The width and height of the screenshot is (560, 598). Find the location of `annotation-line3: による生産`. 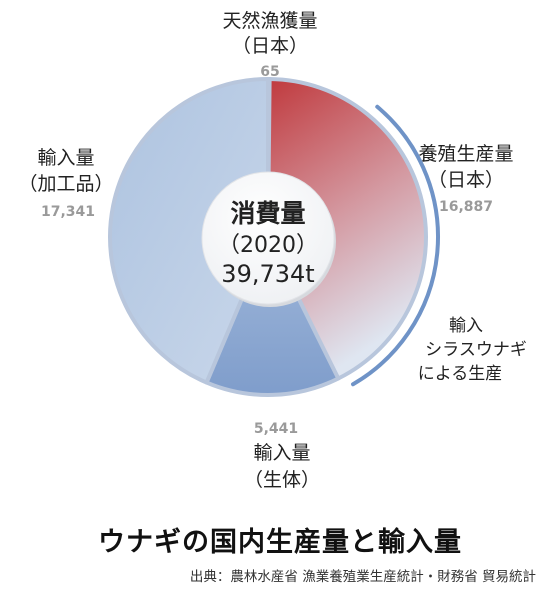

annotation-line3: による生産 is located at coordinates (460, 374).